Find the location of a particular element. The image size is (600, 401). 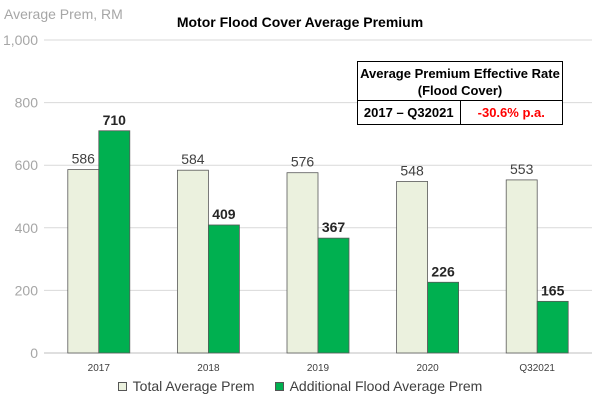

legend-label-total: Total Average Prem is located at coordinates (193, 386).